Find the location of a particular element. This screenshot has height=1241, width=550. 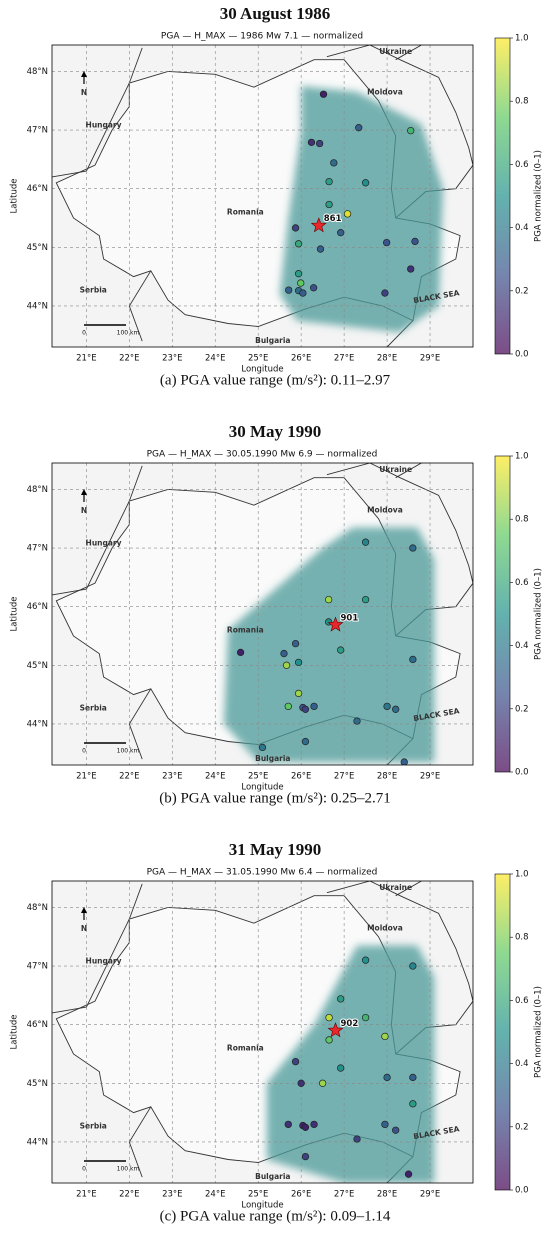

x-tick-label: 24°E is located at coordinates (215, 1195).